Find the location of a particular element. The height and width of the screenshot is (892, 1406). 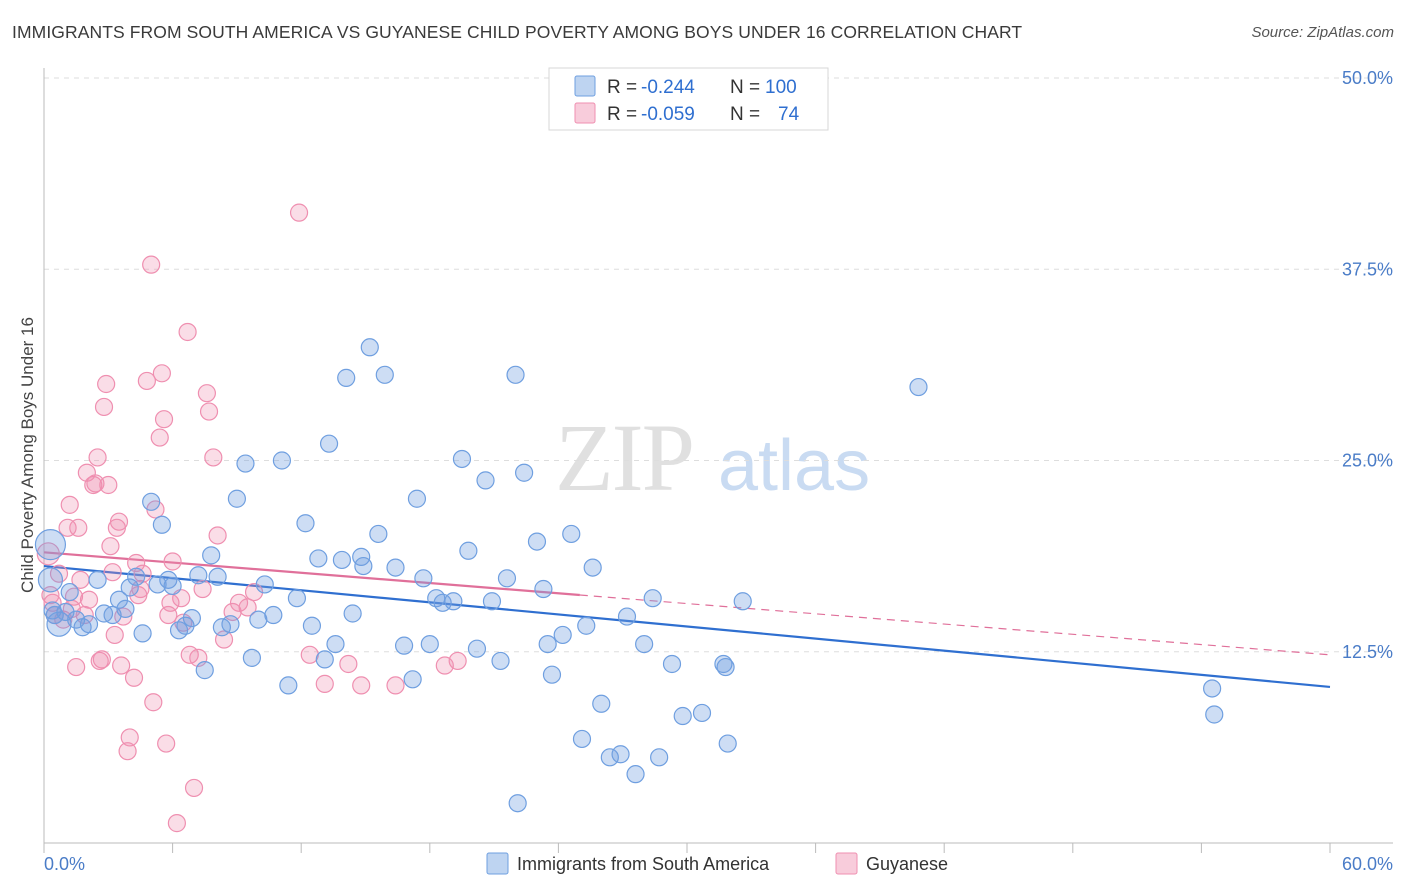

legend-swatch-pink is located at coordinates (585, 113).